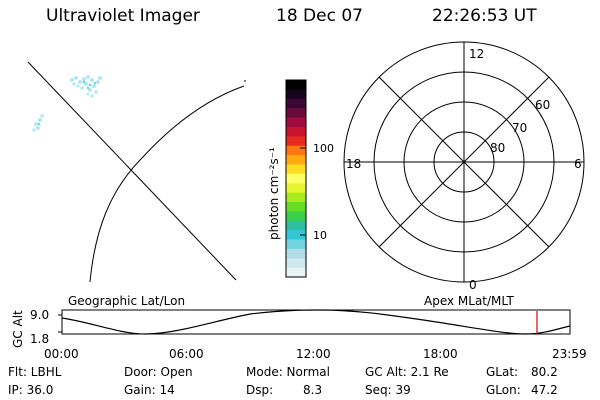 Image resolution: width=600 pixels, height=400 pixels. What do you see at coordinates (260, 390) in the screenshot?
I see `dsp-status-label: Dsp:` at bounding box center [260, 390].